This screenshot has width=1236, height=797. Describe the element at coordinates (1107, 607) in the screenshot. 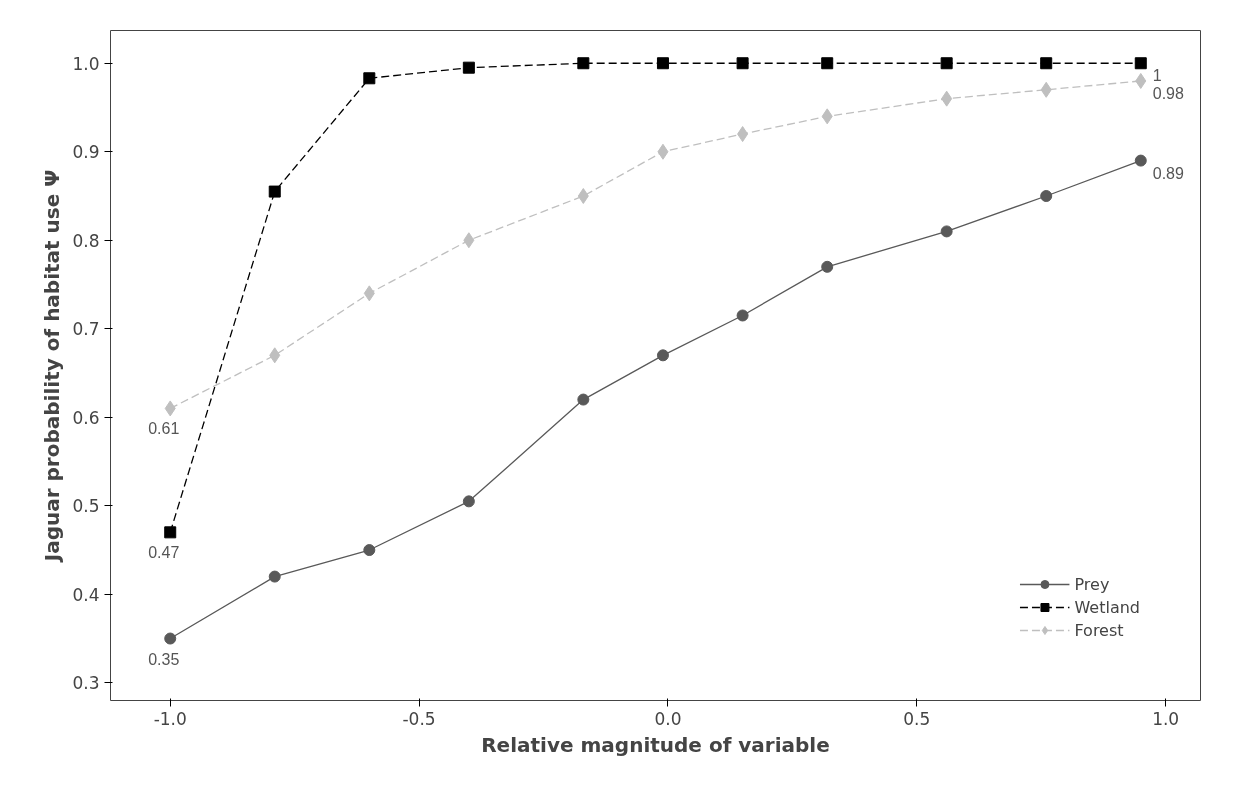

I see `legend-label: Wetland` at that location.